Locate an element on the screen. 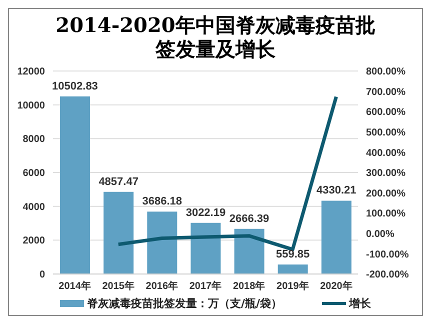  data-label: 559.85 is located at coordinates (293, 254).